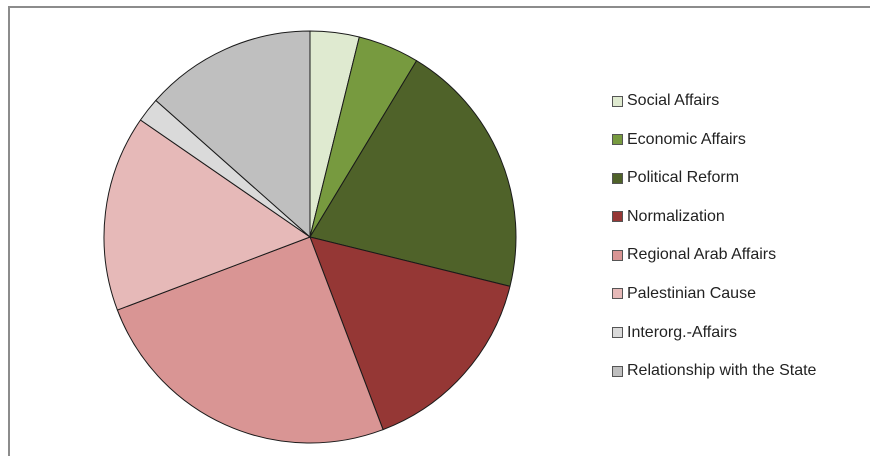 This screenshot has height=462, width=871. Describe the element at coordinates (702, 255) in the screenshot. I see `legend-label: Regional Arab Affairs` at that location.